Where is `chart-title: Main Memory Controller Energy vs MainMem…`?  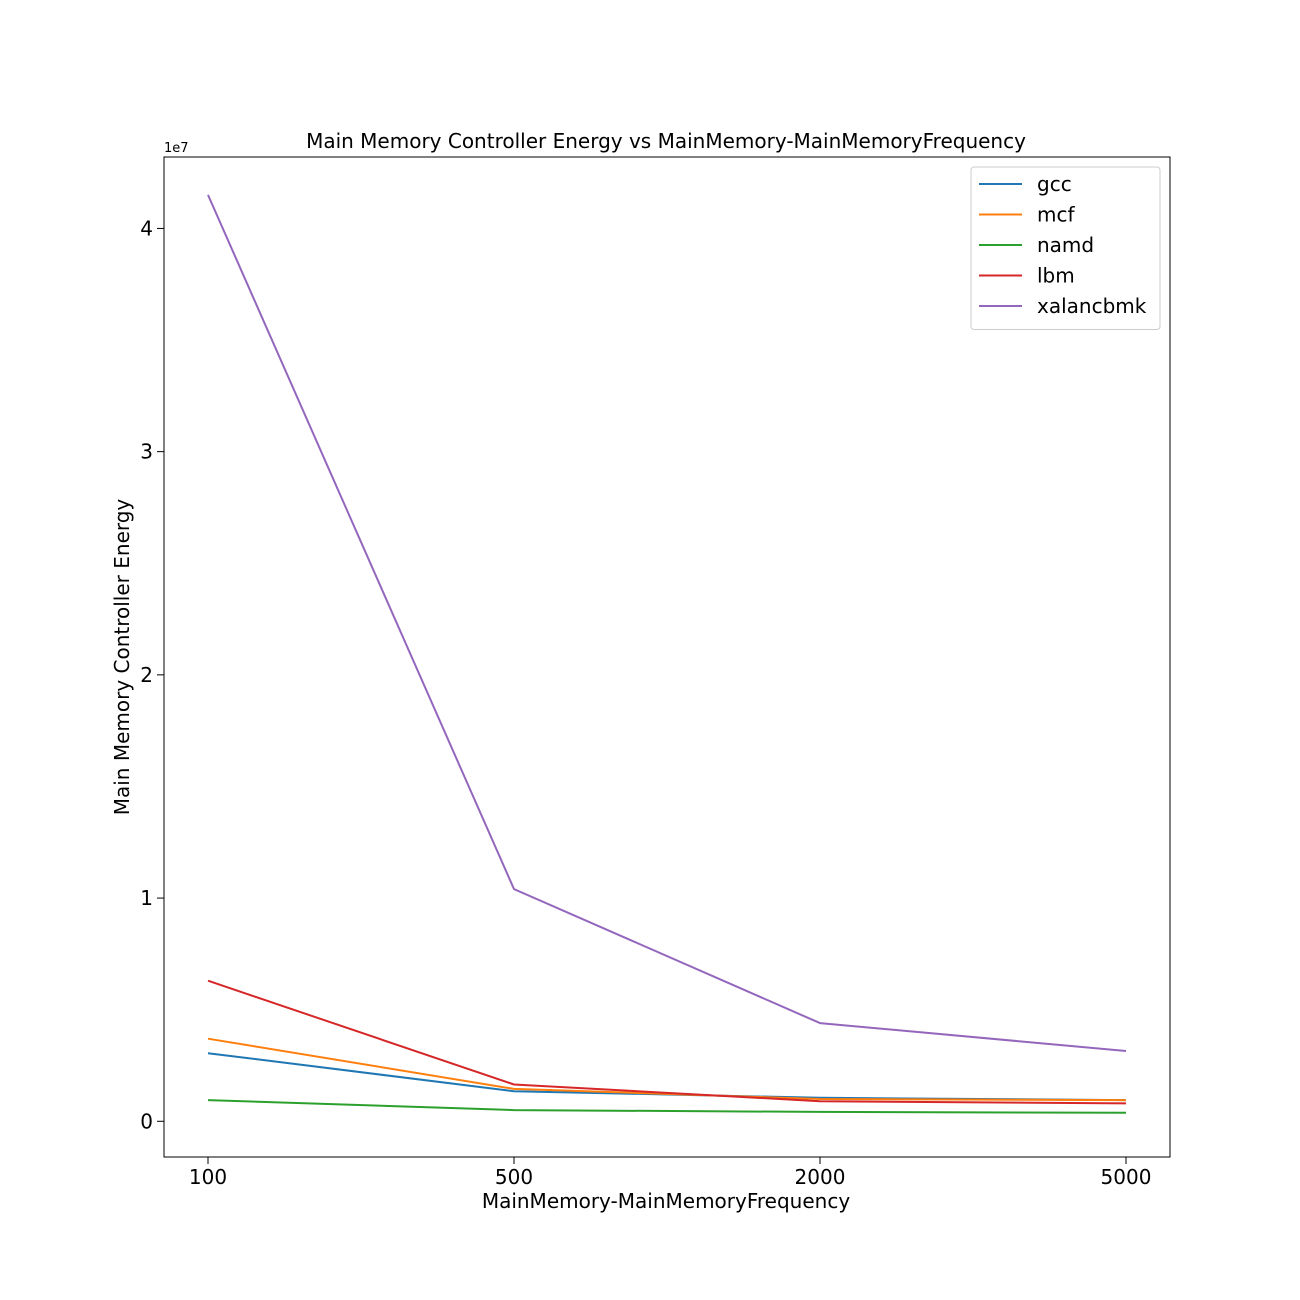 chart-title: Main Memory Controller Energy vs MainMem… is located at coordinates (666, 141).